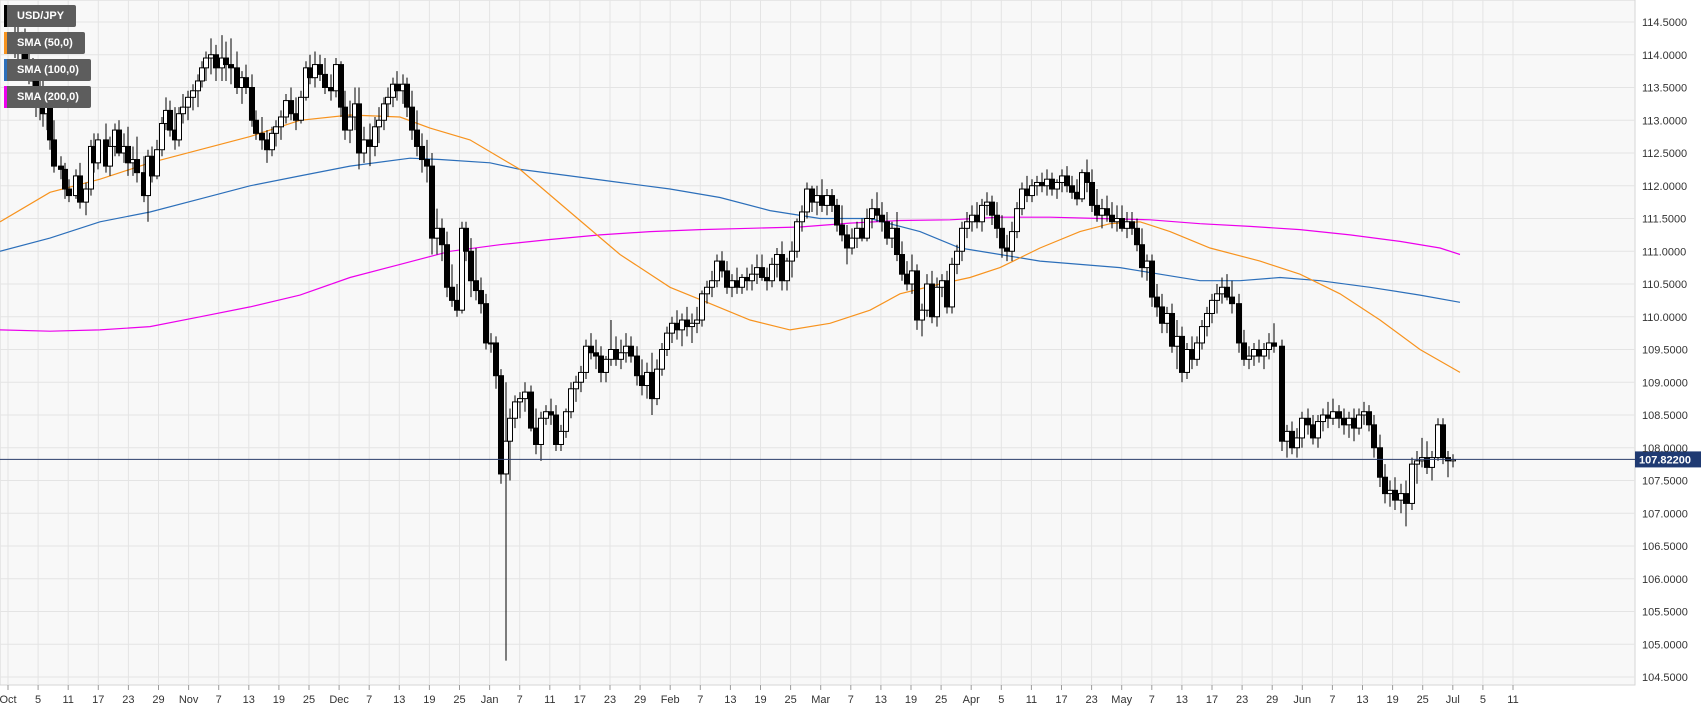 This screenshot has width=1707, height=712. I want to click on legend-sma-50: SMA (50,0), so click(44, 43).